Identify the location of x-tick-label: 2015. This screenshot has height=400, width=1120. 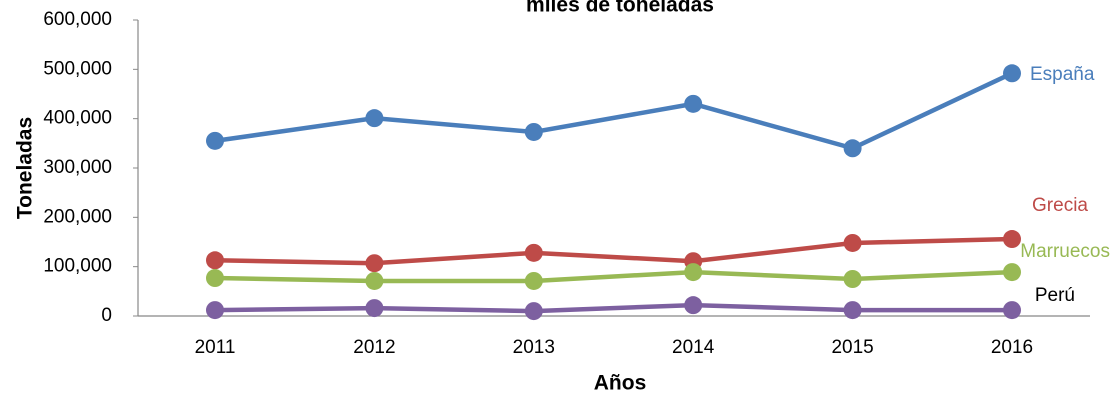
(852, 347).